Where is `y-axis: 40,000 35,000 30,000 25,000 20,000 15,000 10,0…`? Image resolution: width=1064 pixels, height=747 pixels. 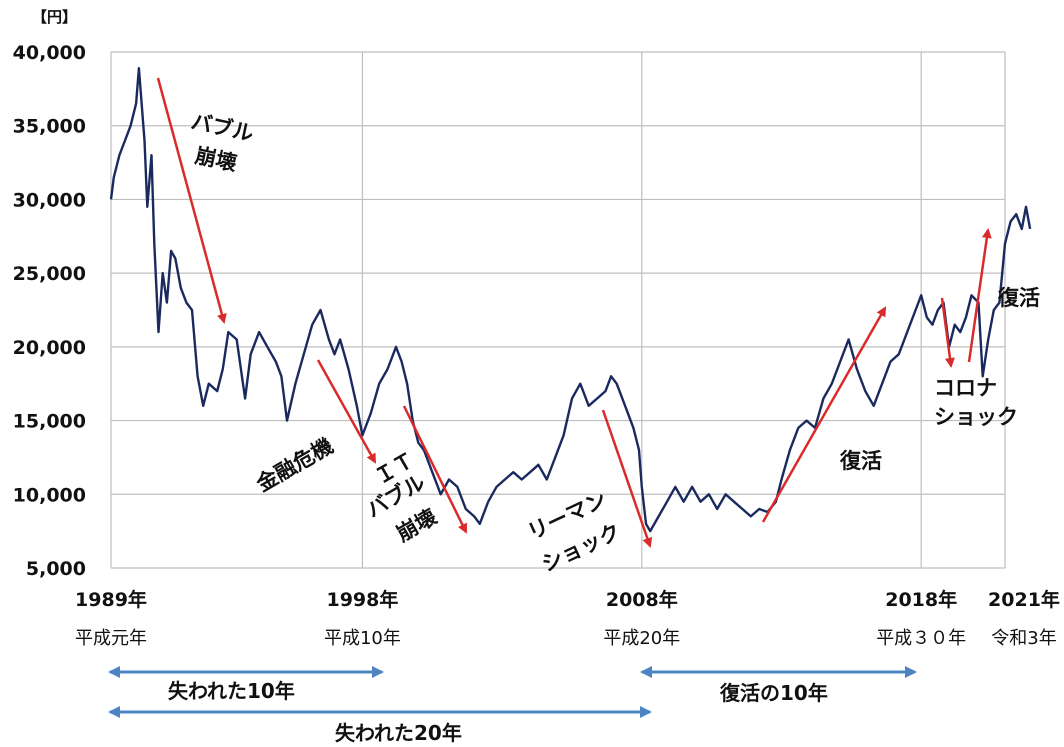
y-axis: 40,000 35,000 30,000 25,000 20,000 15,000 10,0… is located at coordinates (49, 311).